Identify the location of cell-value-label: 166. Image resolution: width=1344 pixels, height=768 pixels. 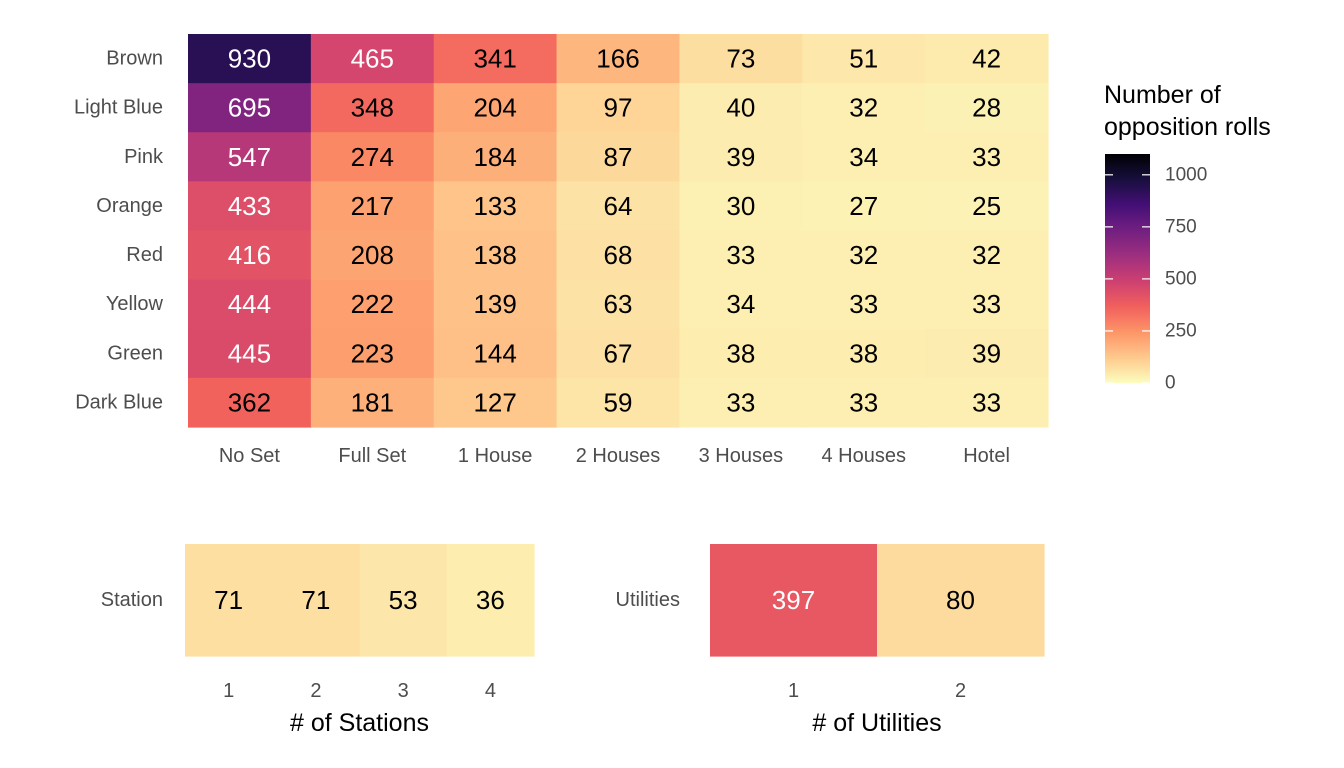
(617, 59).